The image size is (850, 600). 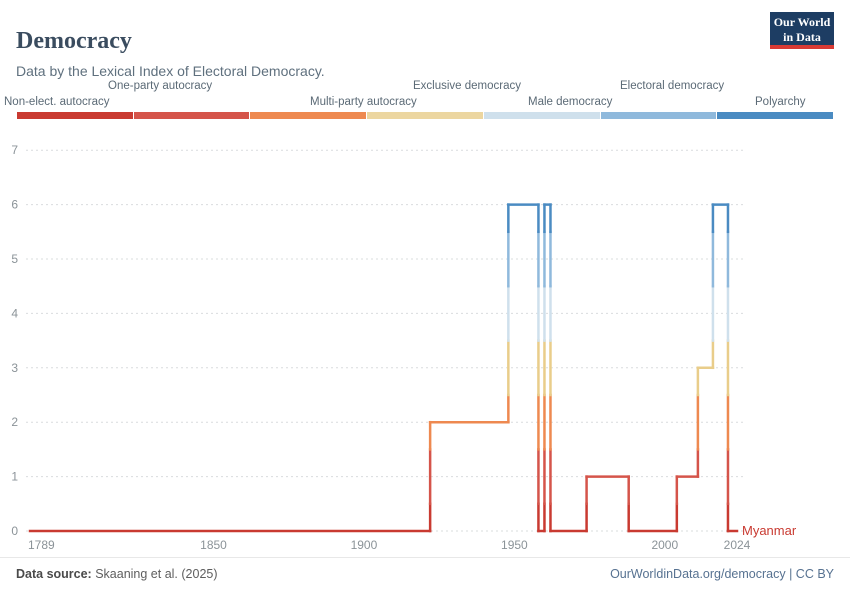 What do you see at coordinates (154, 574) in the screenshot?
I see `data-source-value: Skaaning et al. (2025)` at bounding box center [154, 574].